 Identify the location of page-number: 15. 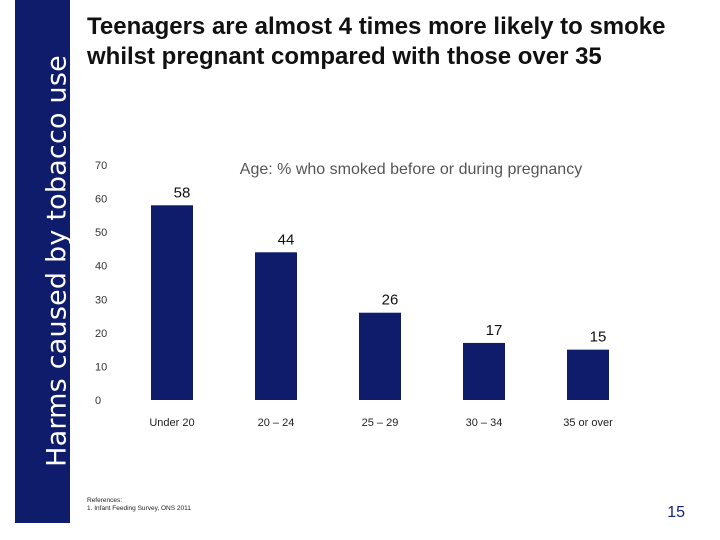
(676, 512).